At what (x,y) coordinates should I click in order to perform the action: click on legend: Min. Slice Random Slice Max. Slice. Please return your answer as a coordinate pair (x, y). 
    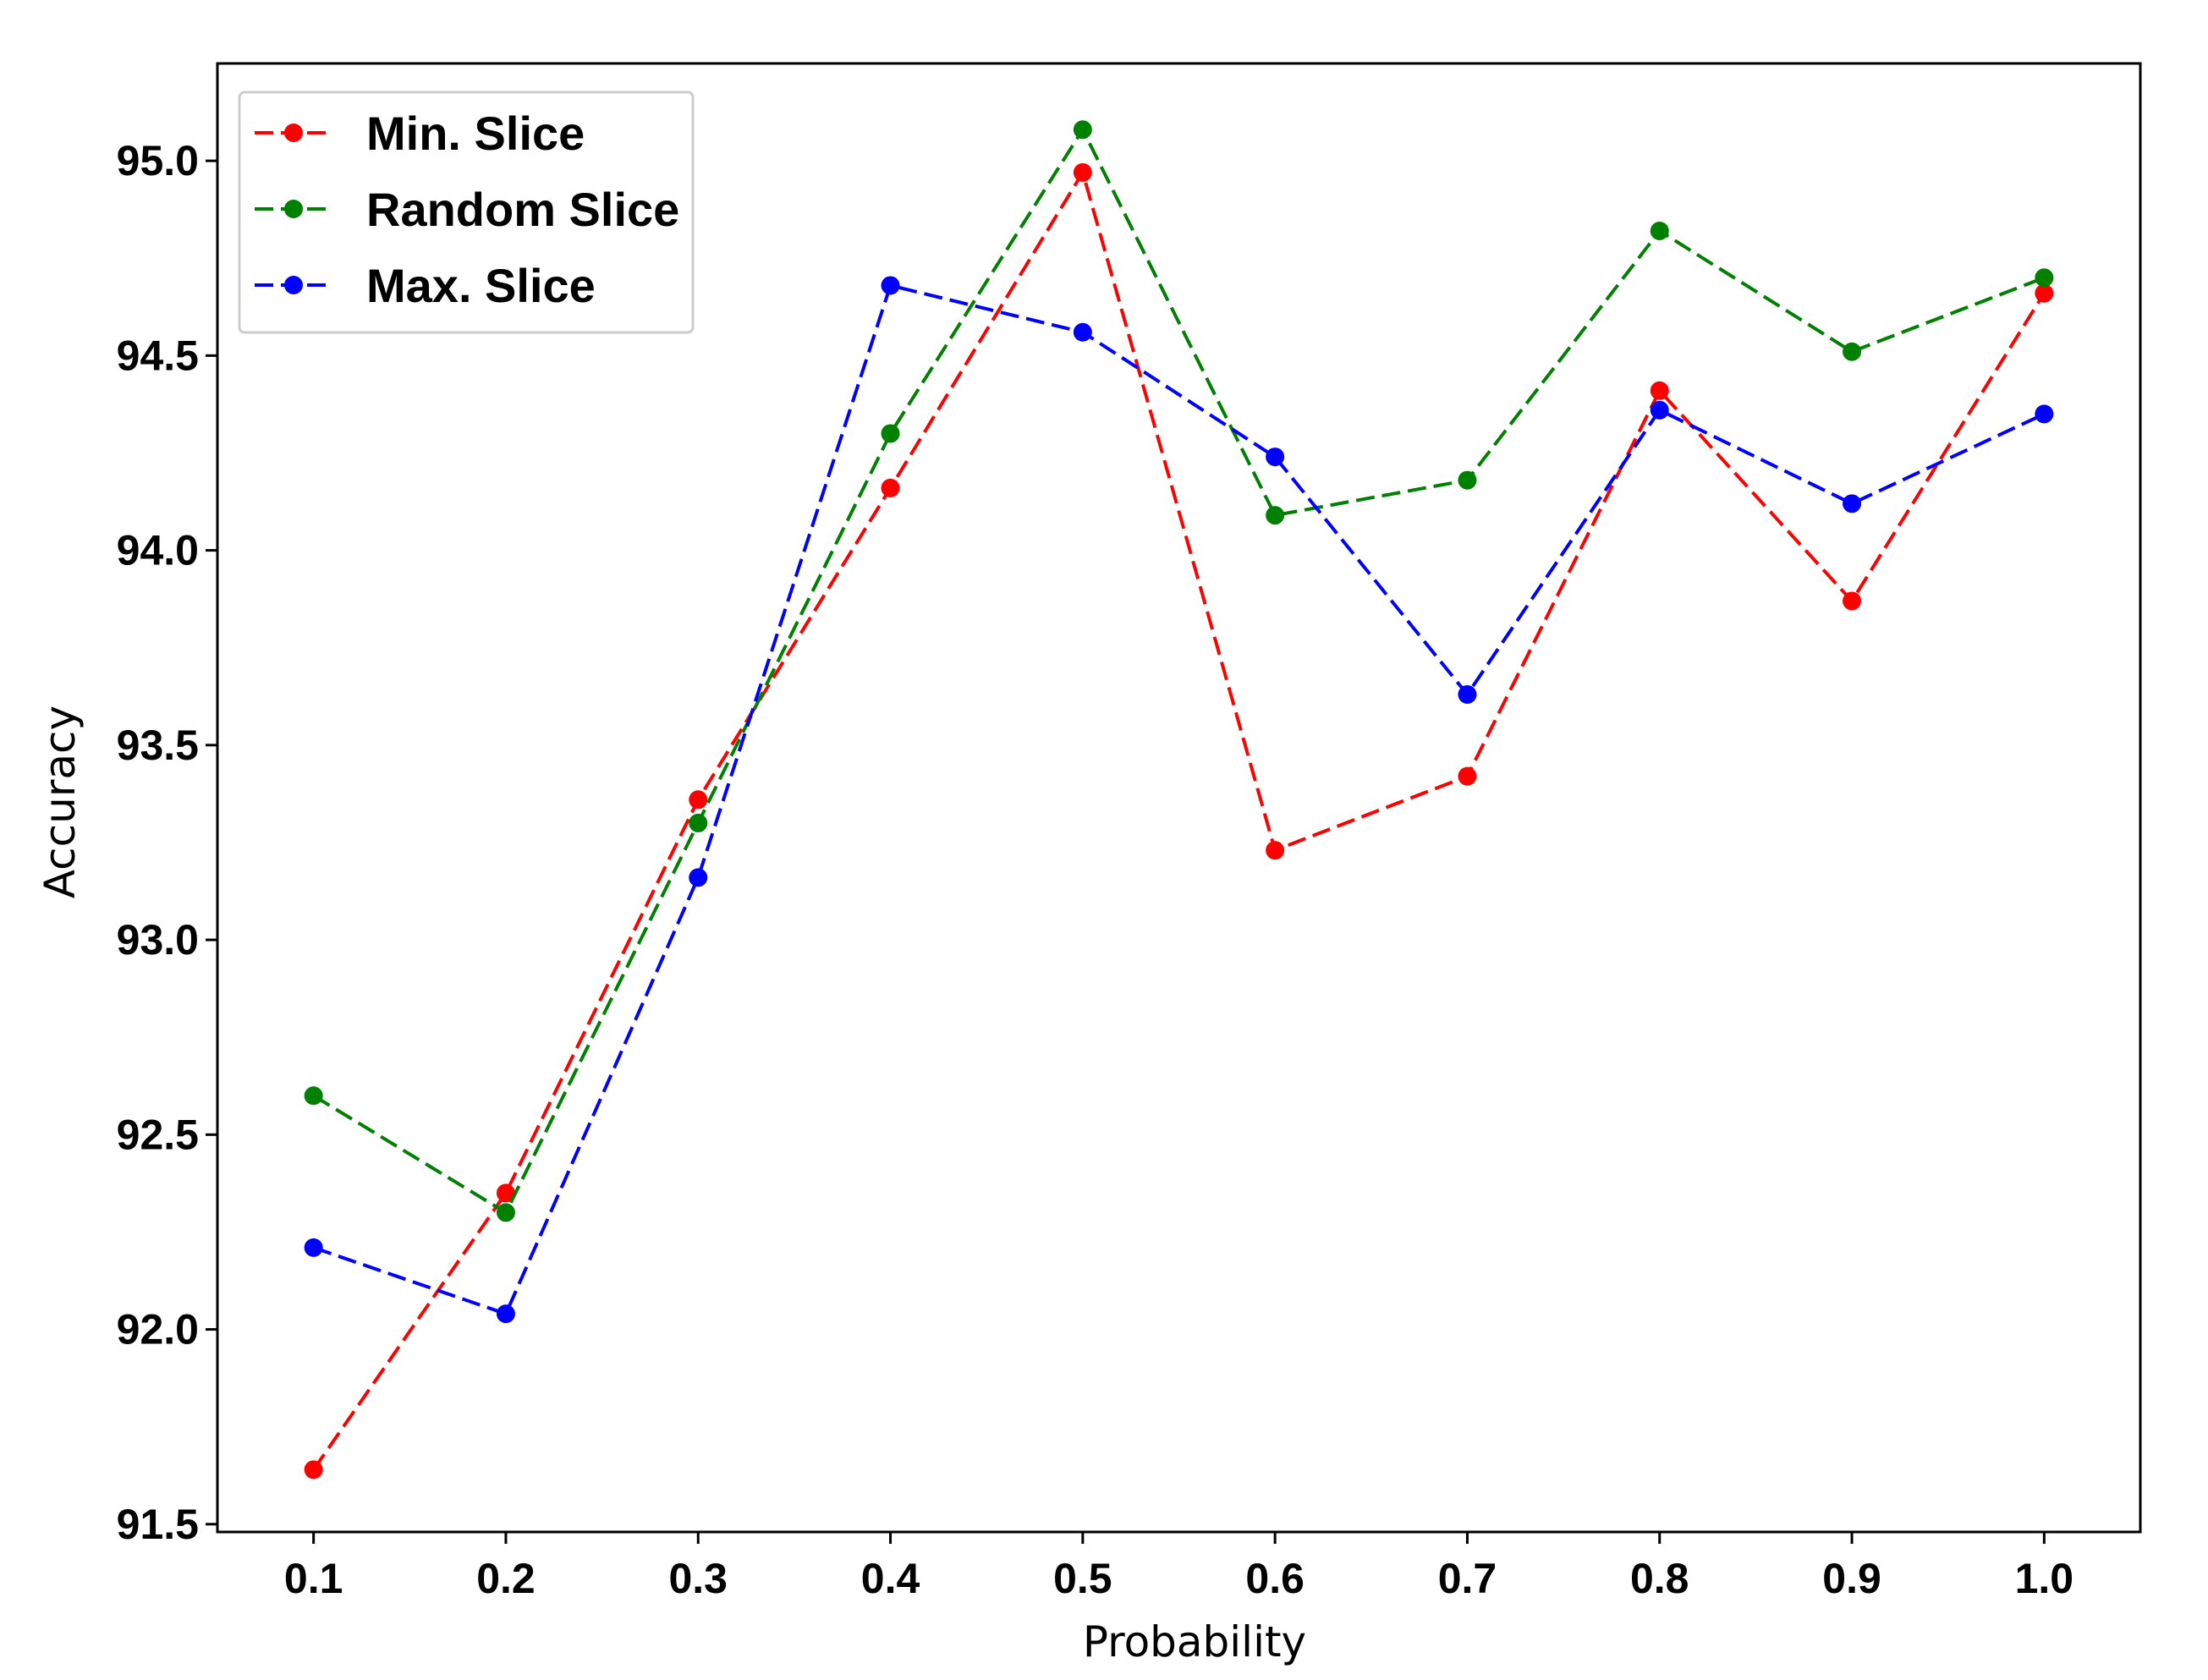
    Looking at the image, I should click on (466, 212).